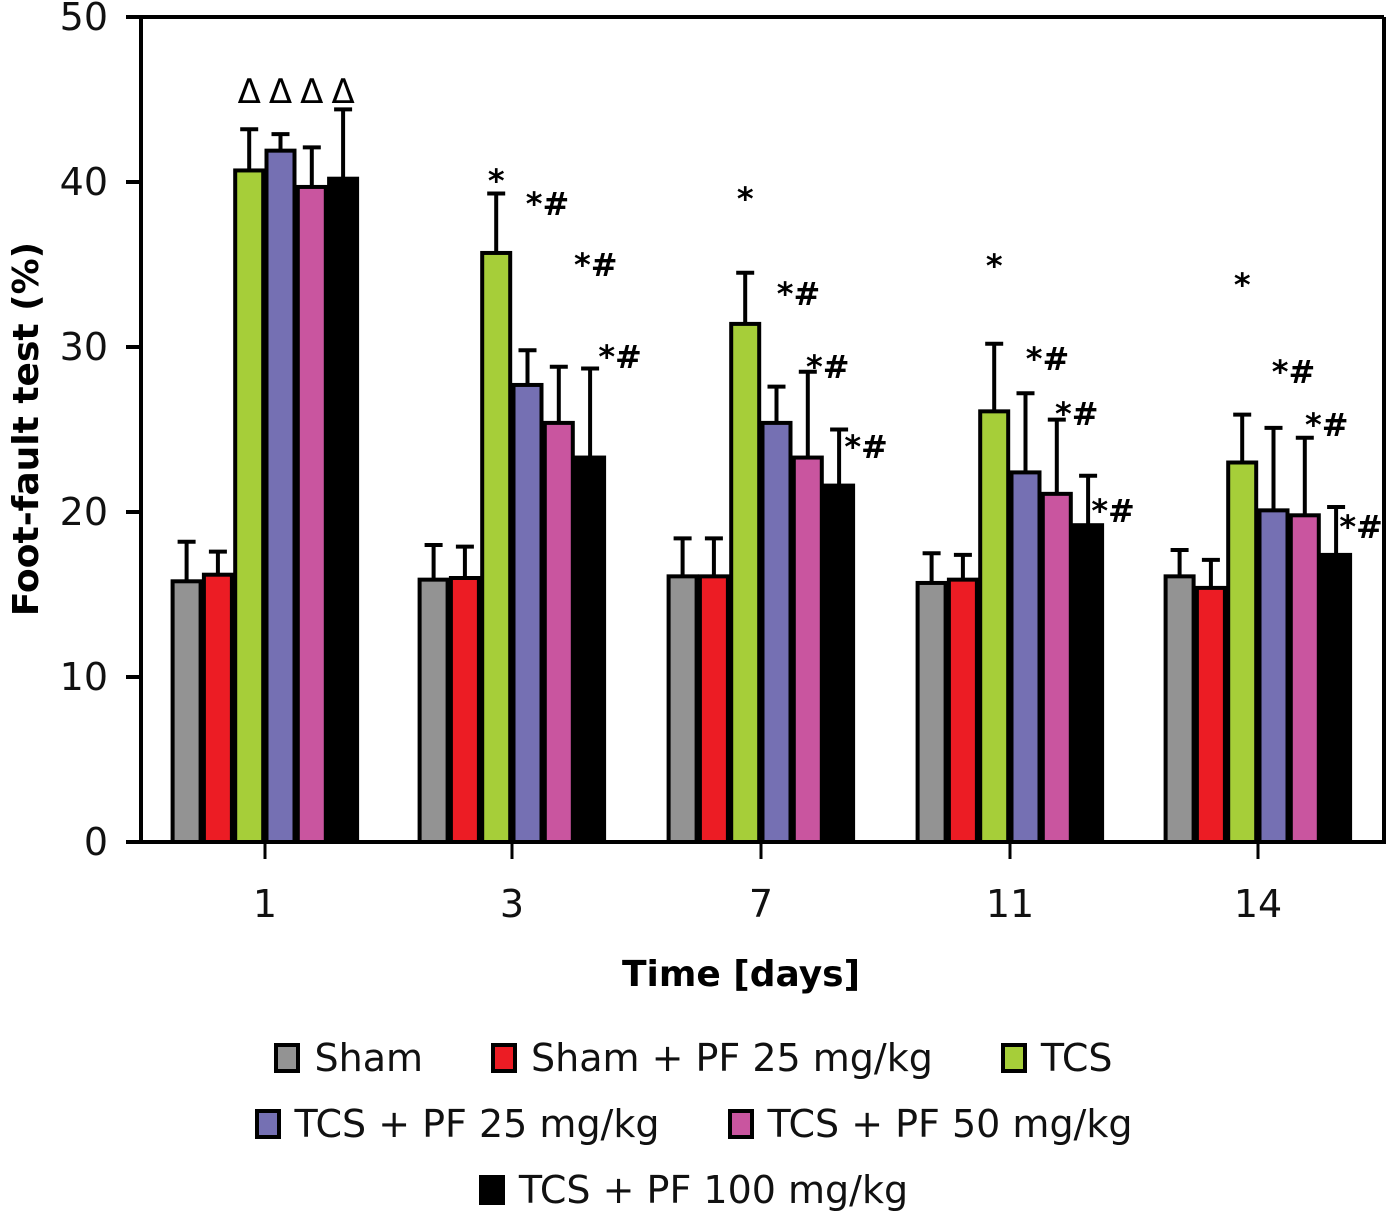 The width and height of the screenshot is (1387, 1223). I want to click on y-tick-label: 0, so click(96, 842).